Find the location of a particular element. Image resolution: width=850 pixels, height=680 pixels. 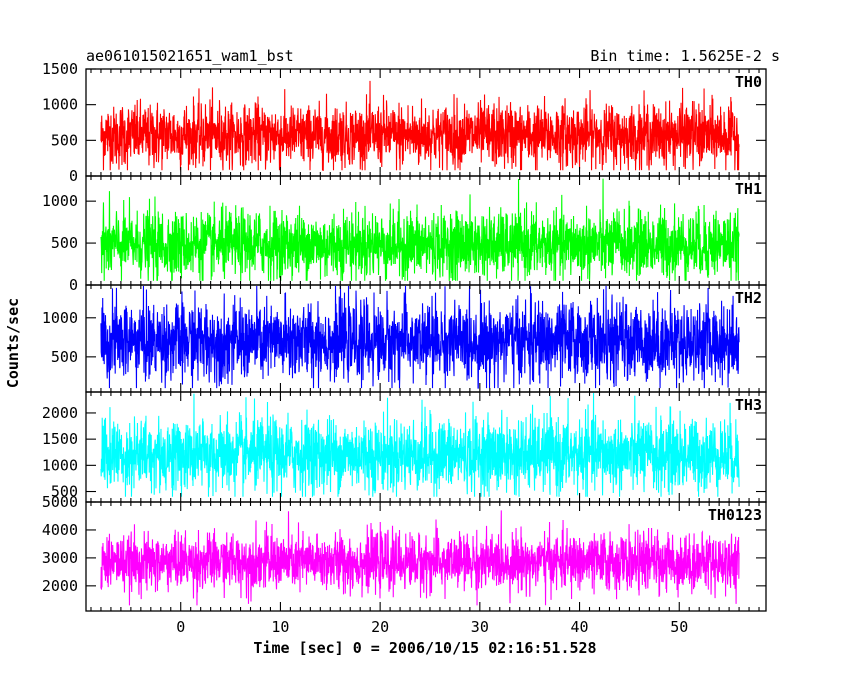

panel-label-th0123: TH0123 is located at coordinates (735, 515).